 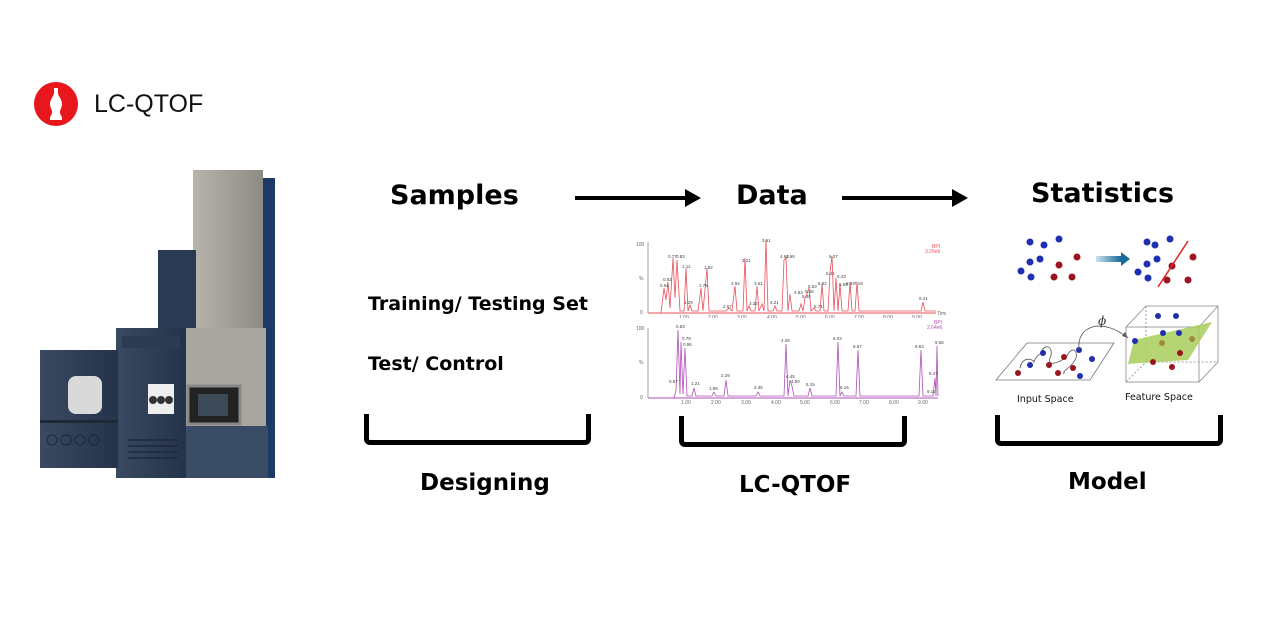 I want to click on svg-text: 9.41, so click(x=923, y=298).